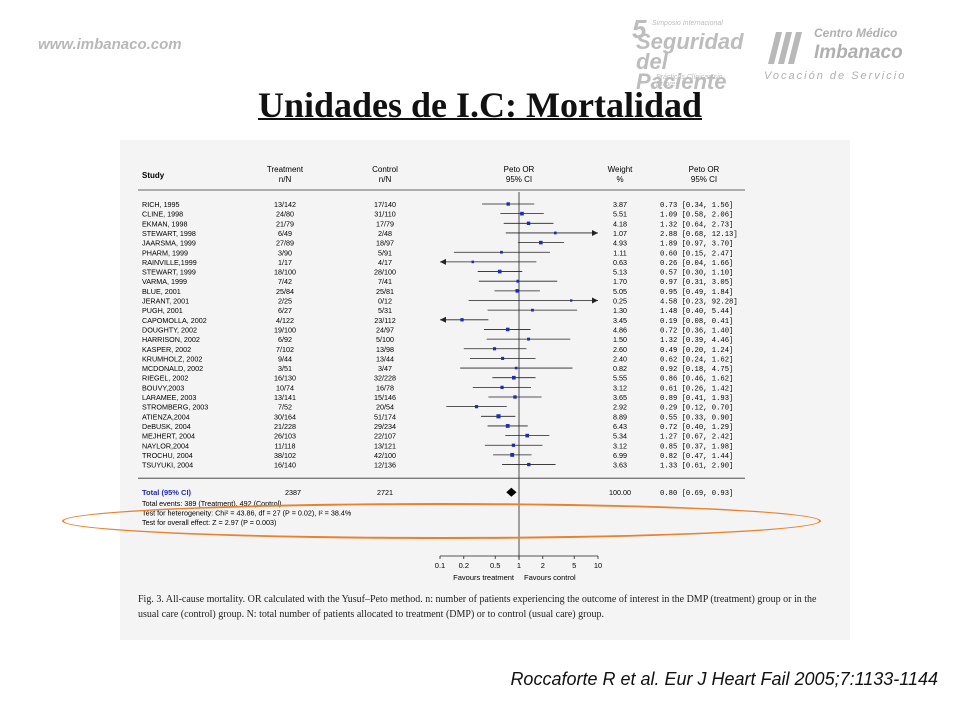  Describe the element at coordinates (285, 262) in the screenshot. I see `row-treatment: 1/17` at that location.